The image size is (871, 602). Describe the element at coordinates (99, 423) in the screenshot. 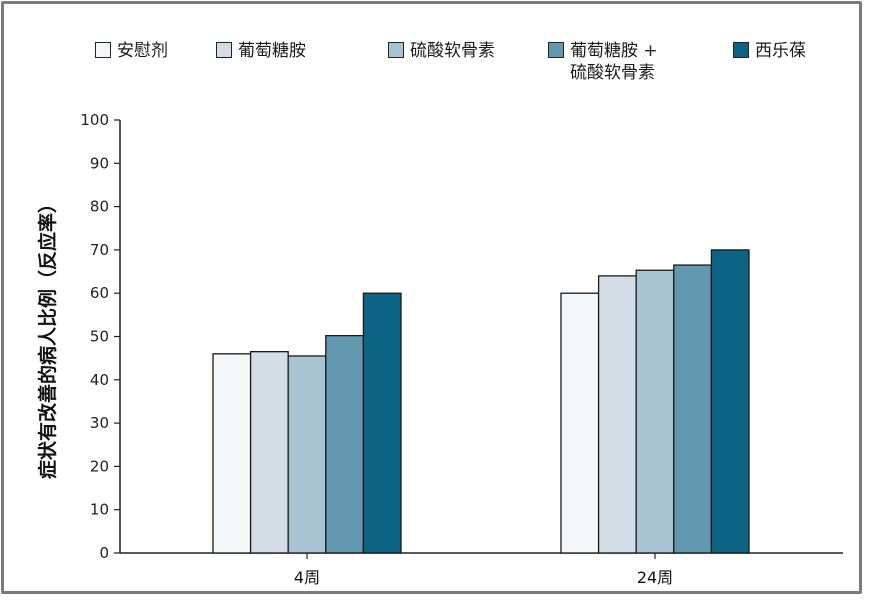

I see `y-tick-label: 30` at that location.